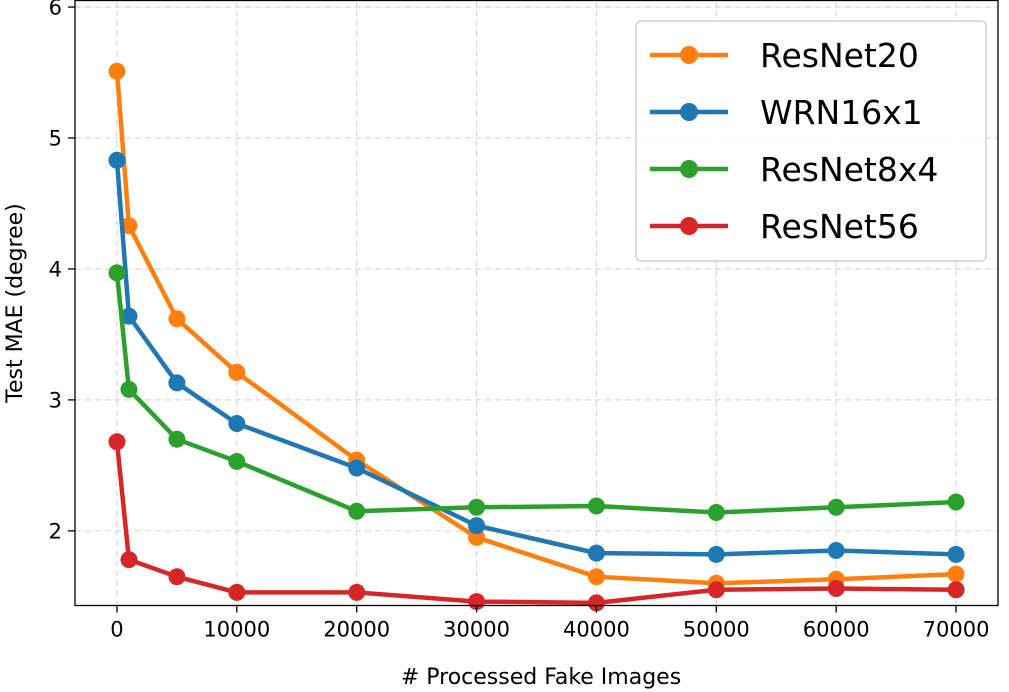 This screenshot has width=1009, height=692. I want to click on legend-label: ResNet8x4, so click(849, 169).